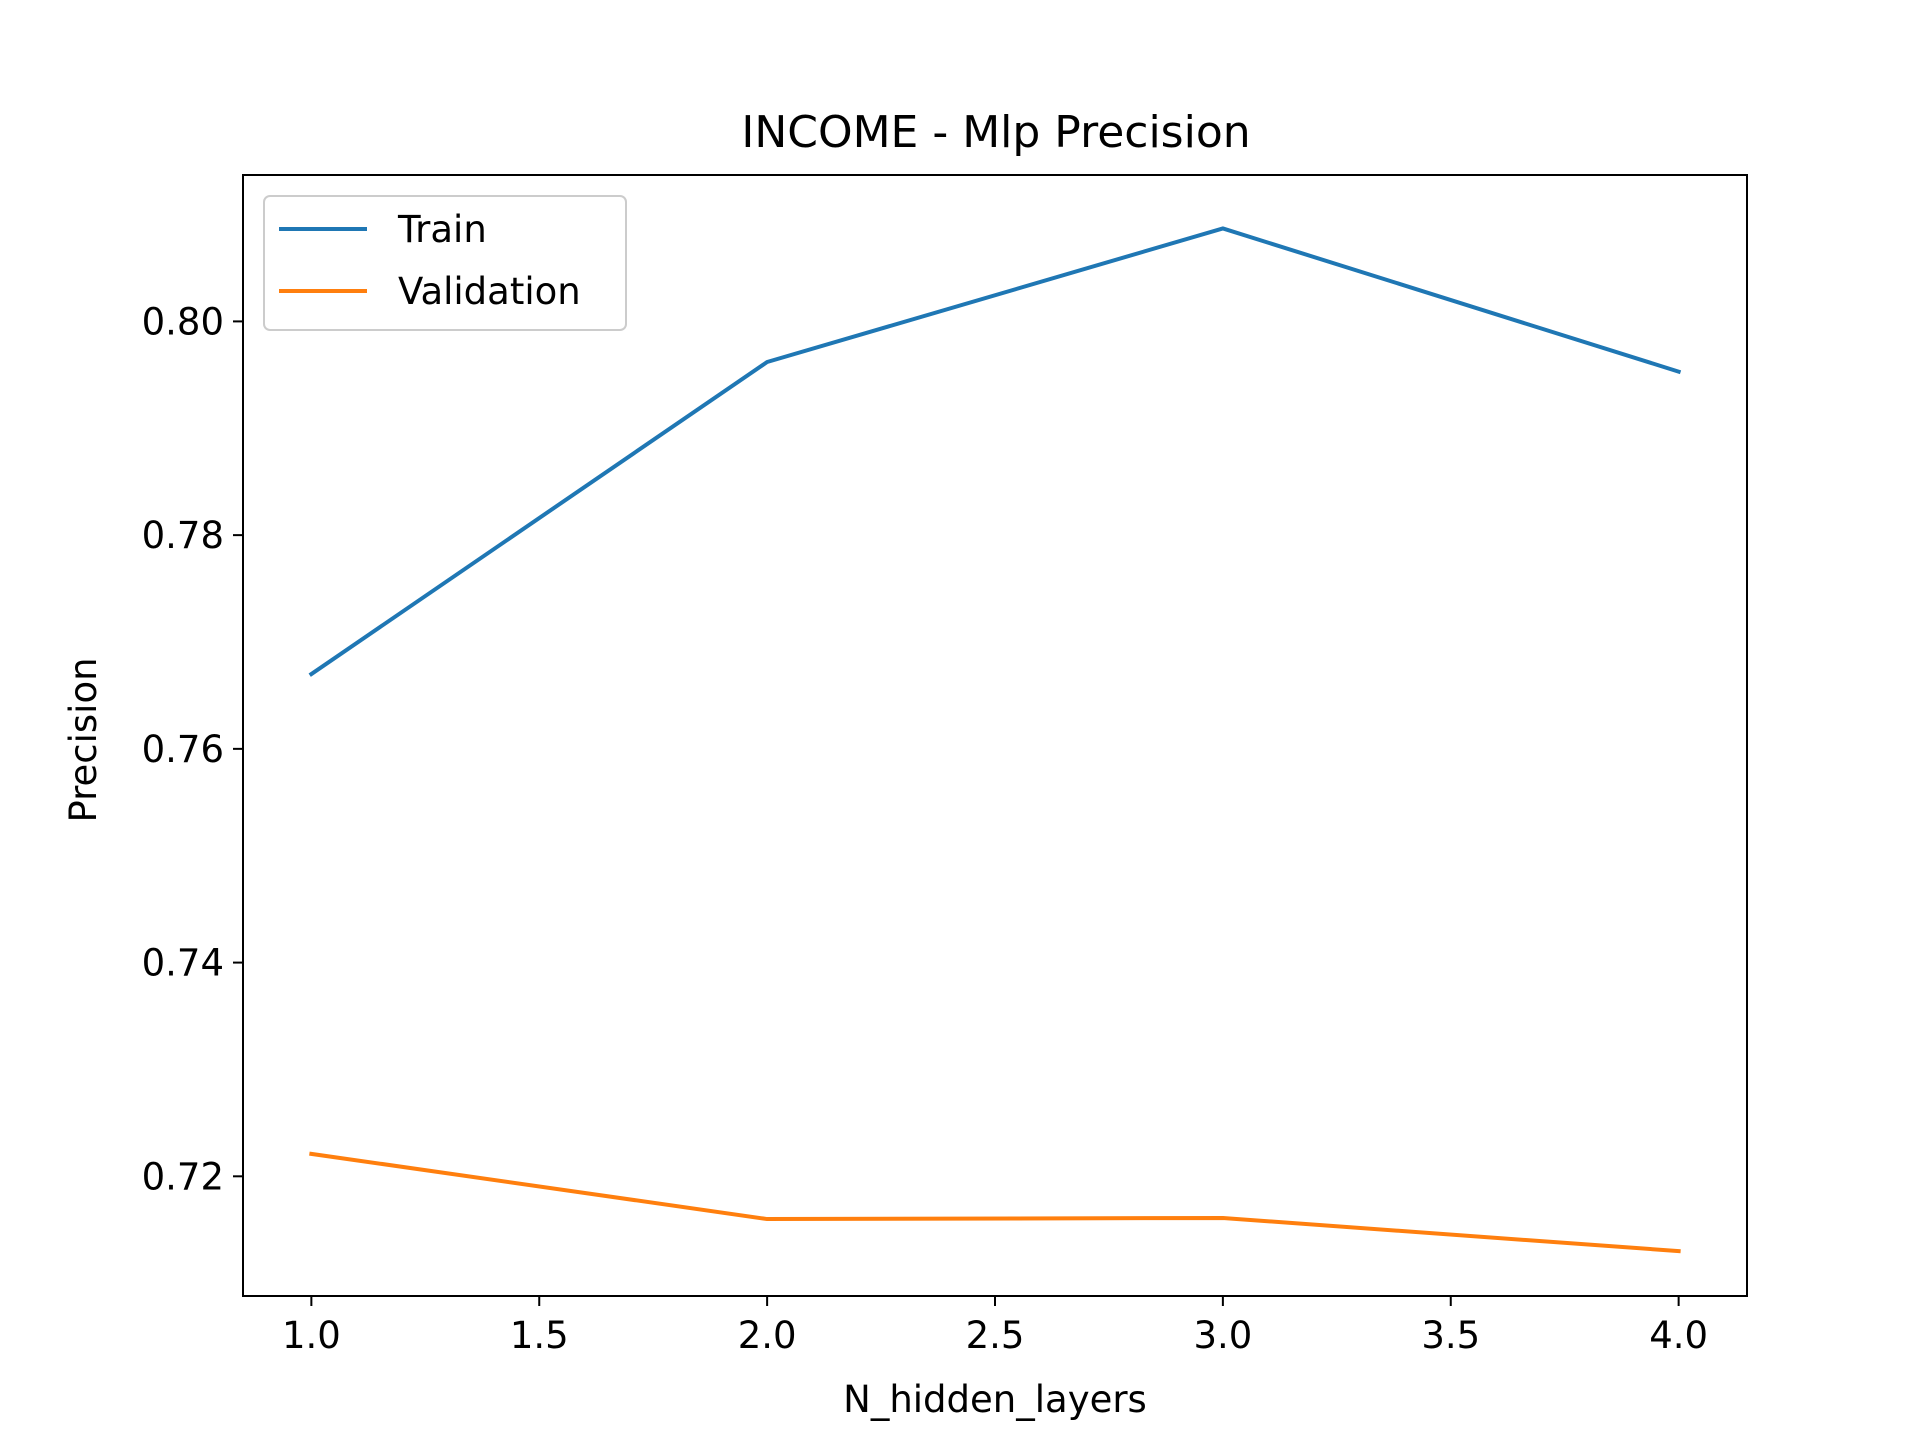  Describe the element at coordinates (1678, 1335) in the screenshot. I see `x-tick-label-6: 4.0` at that location.